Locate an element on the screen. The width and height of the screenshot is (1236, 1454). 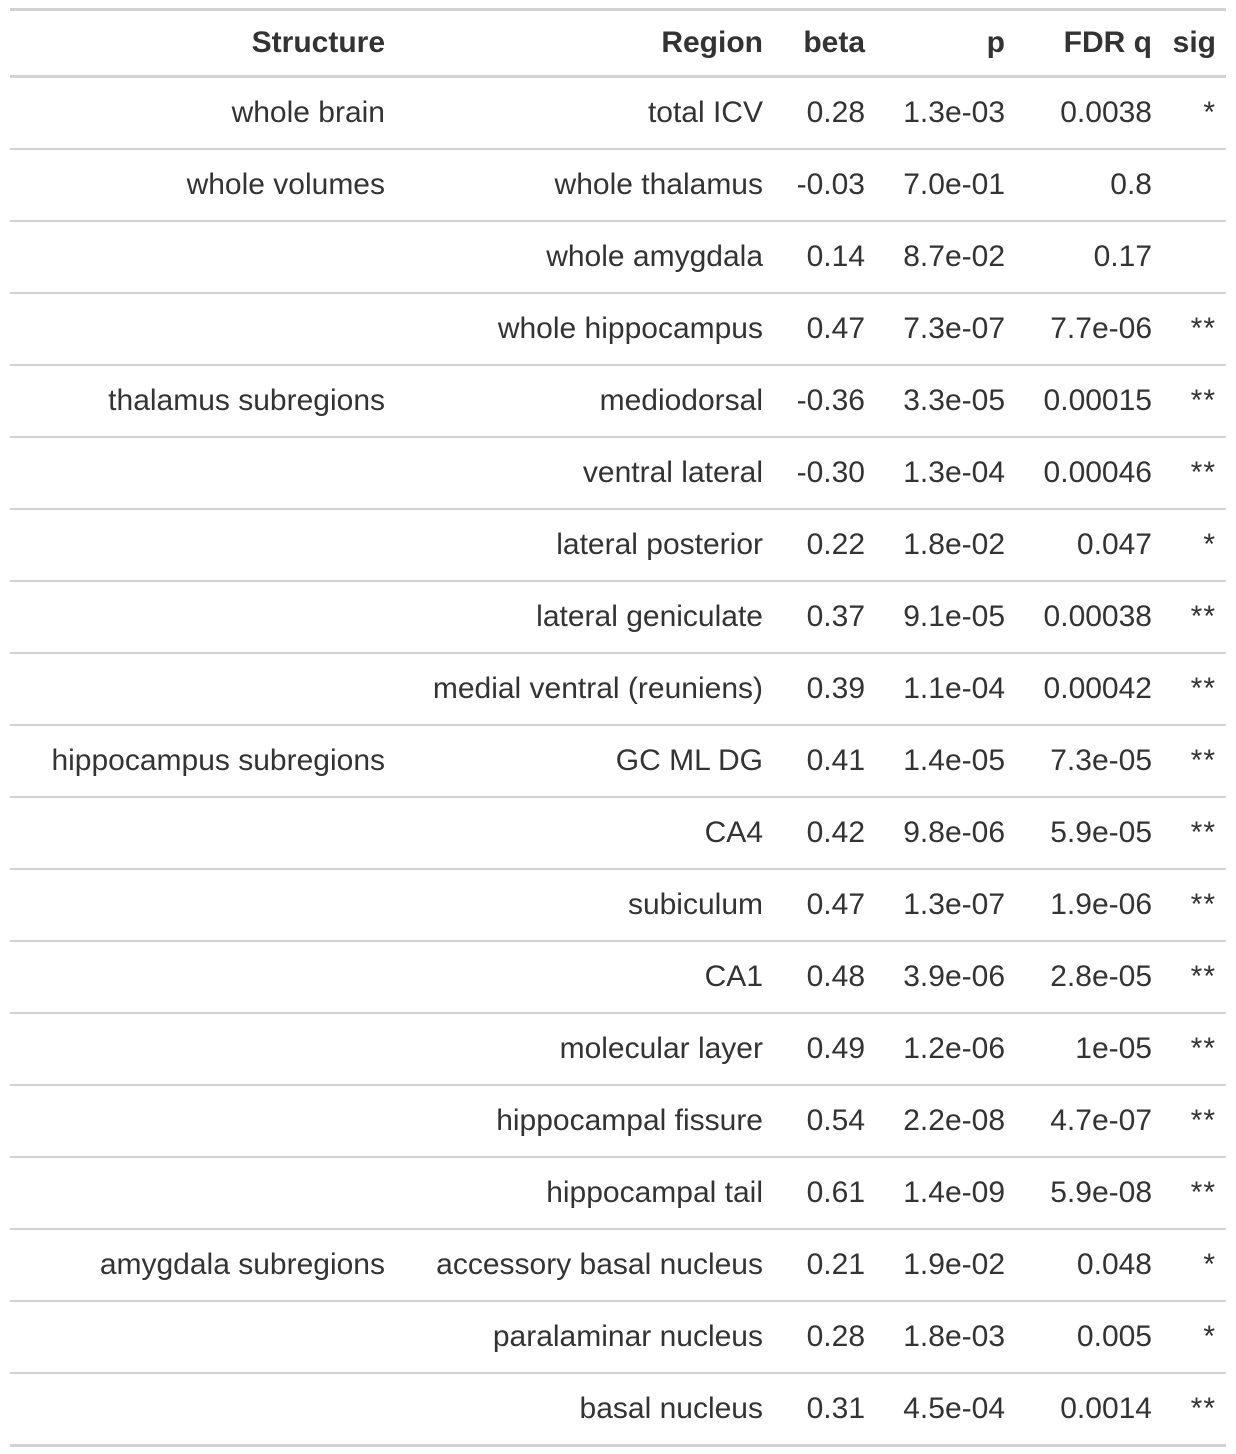
cell-region: CA4 is located at coordinates (584, 833).